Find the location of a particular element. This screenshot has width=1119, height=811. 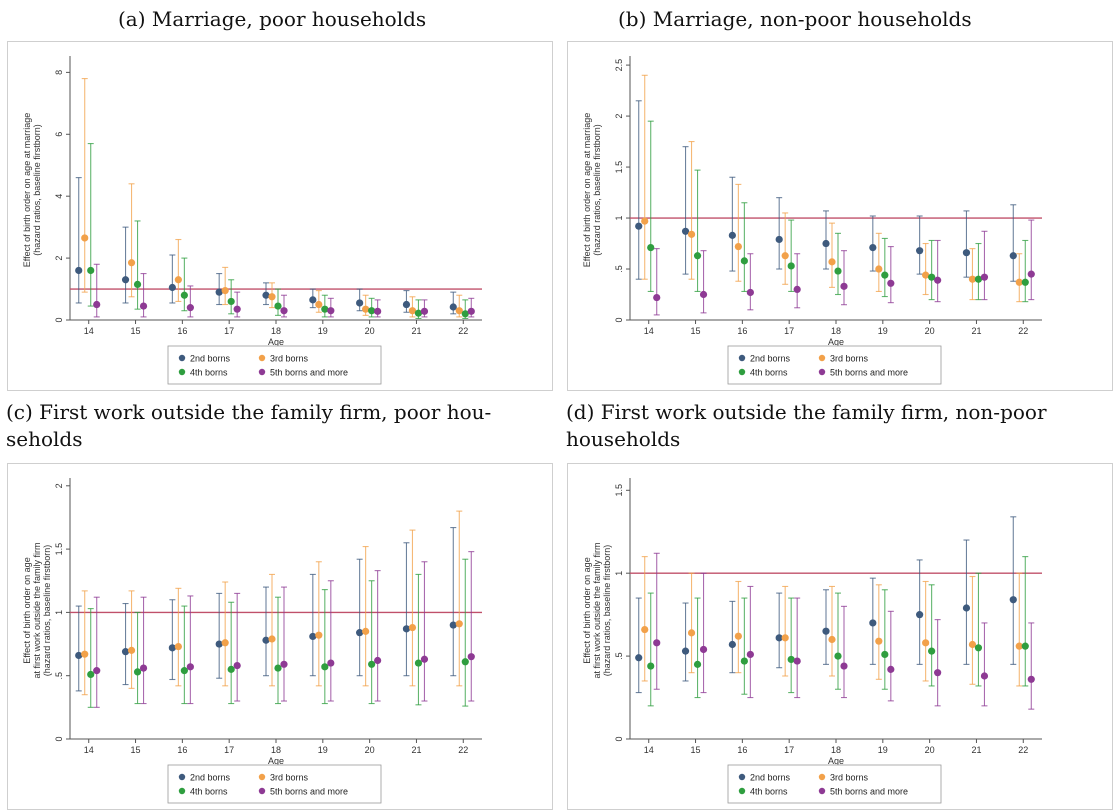

y-tick-label: 1.5 is located at coordinates (59, 549).